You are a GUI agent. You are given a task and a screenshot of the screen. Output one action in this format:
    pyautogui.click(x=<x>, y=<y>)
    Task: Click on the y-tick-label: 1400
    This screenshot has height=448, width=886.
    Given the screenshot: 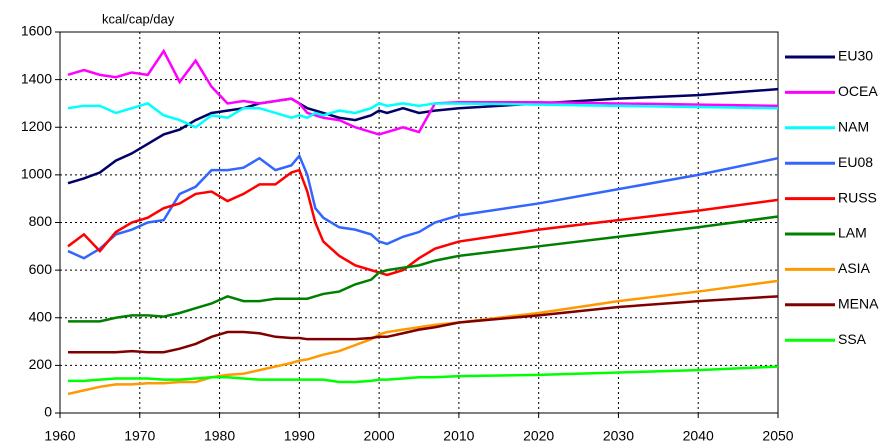 What is the action you would take?
    pyautogui.click(x=36, y=78)
    